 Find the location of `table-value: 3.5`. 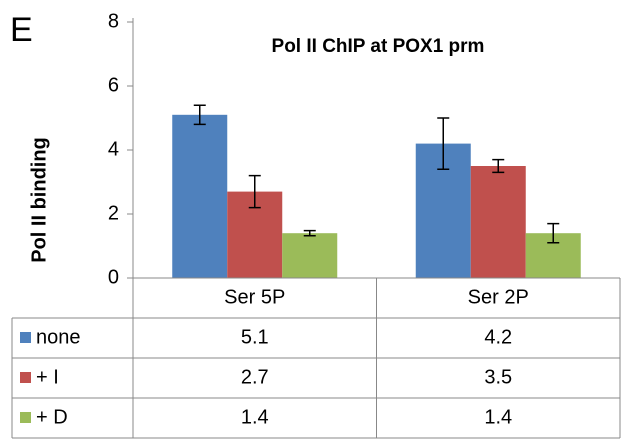

table-value: 3.5 is located at coordinates (498, 377).